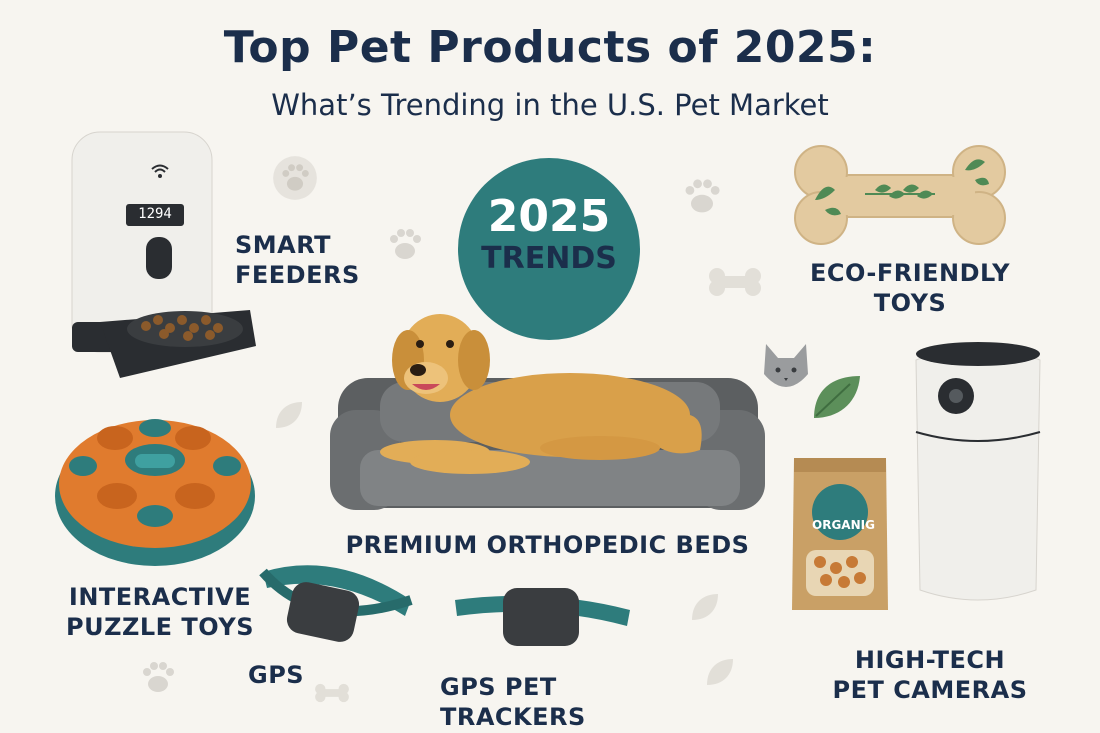 This screenshot has height=733, width=1100. What do you see at coordinates (843, 525) in the screenshot?
I see `treat-bag-label: ORGANIG` at bounding box center [843, 525].